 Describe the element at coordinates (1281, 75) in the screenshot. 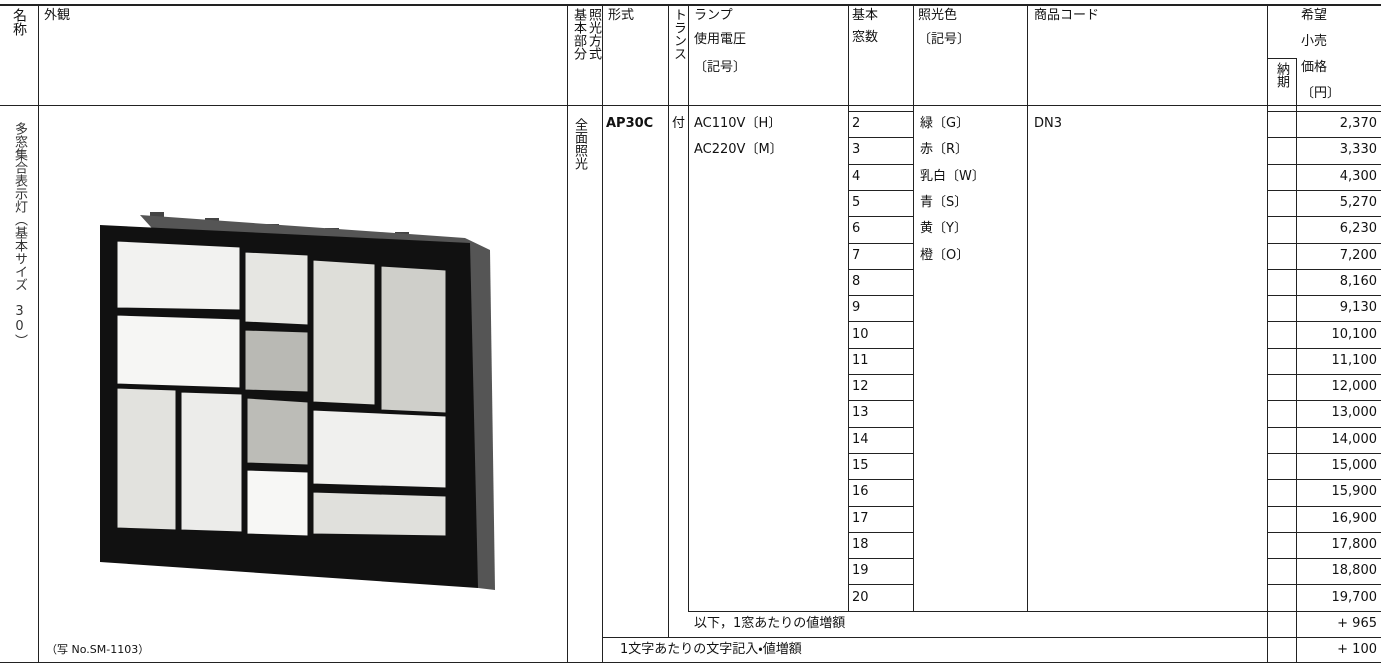

I see `header-delivery: 納期` at that location.